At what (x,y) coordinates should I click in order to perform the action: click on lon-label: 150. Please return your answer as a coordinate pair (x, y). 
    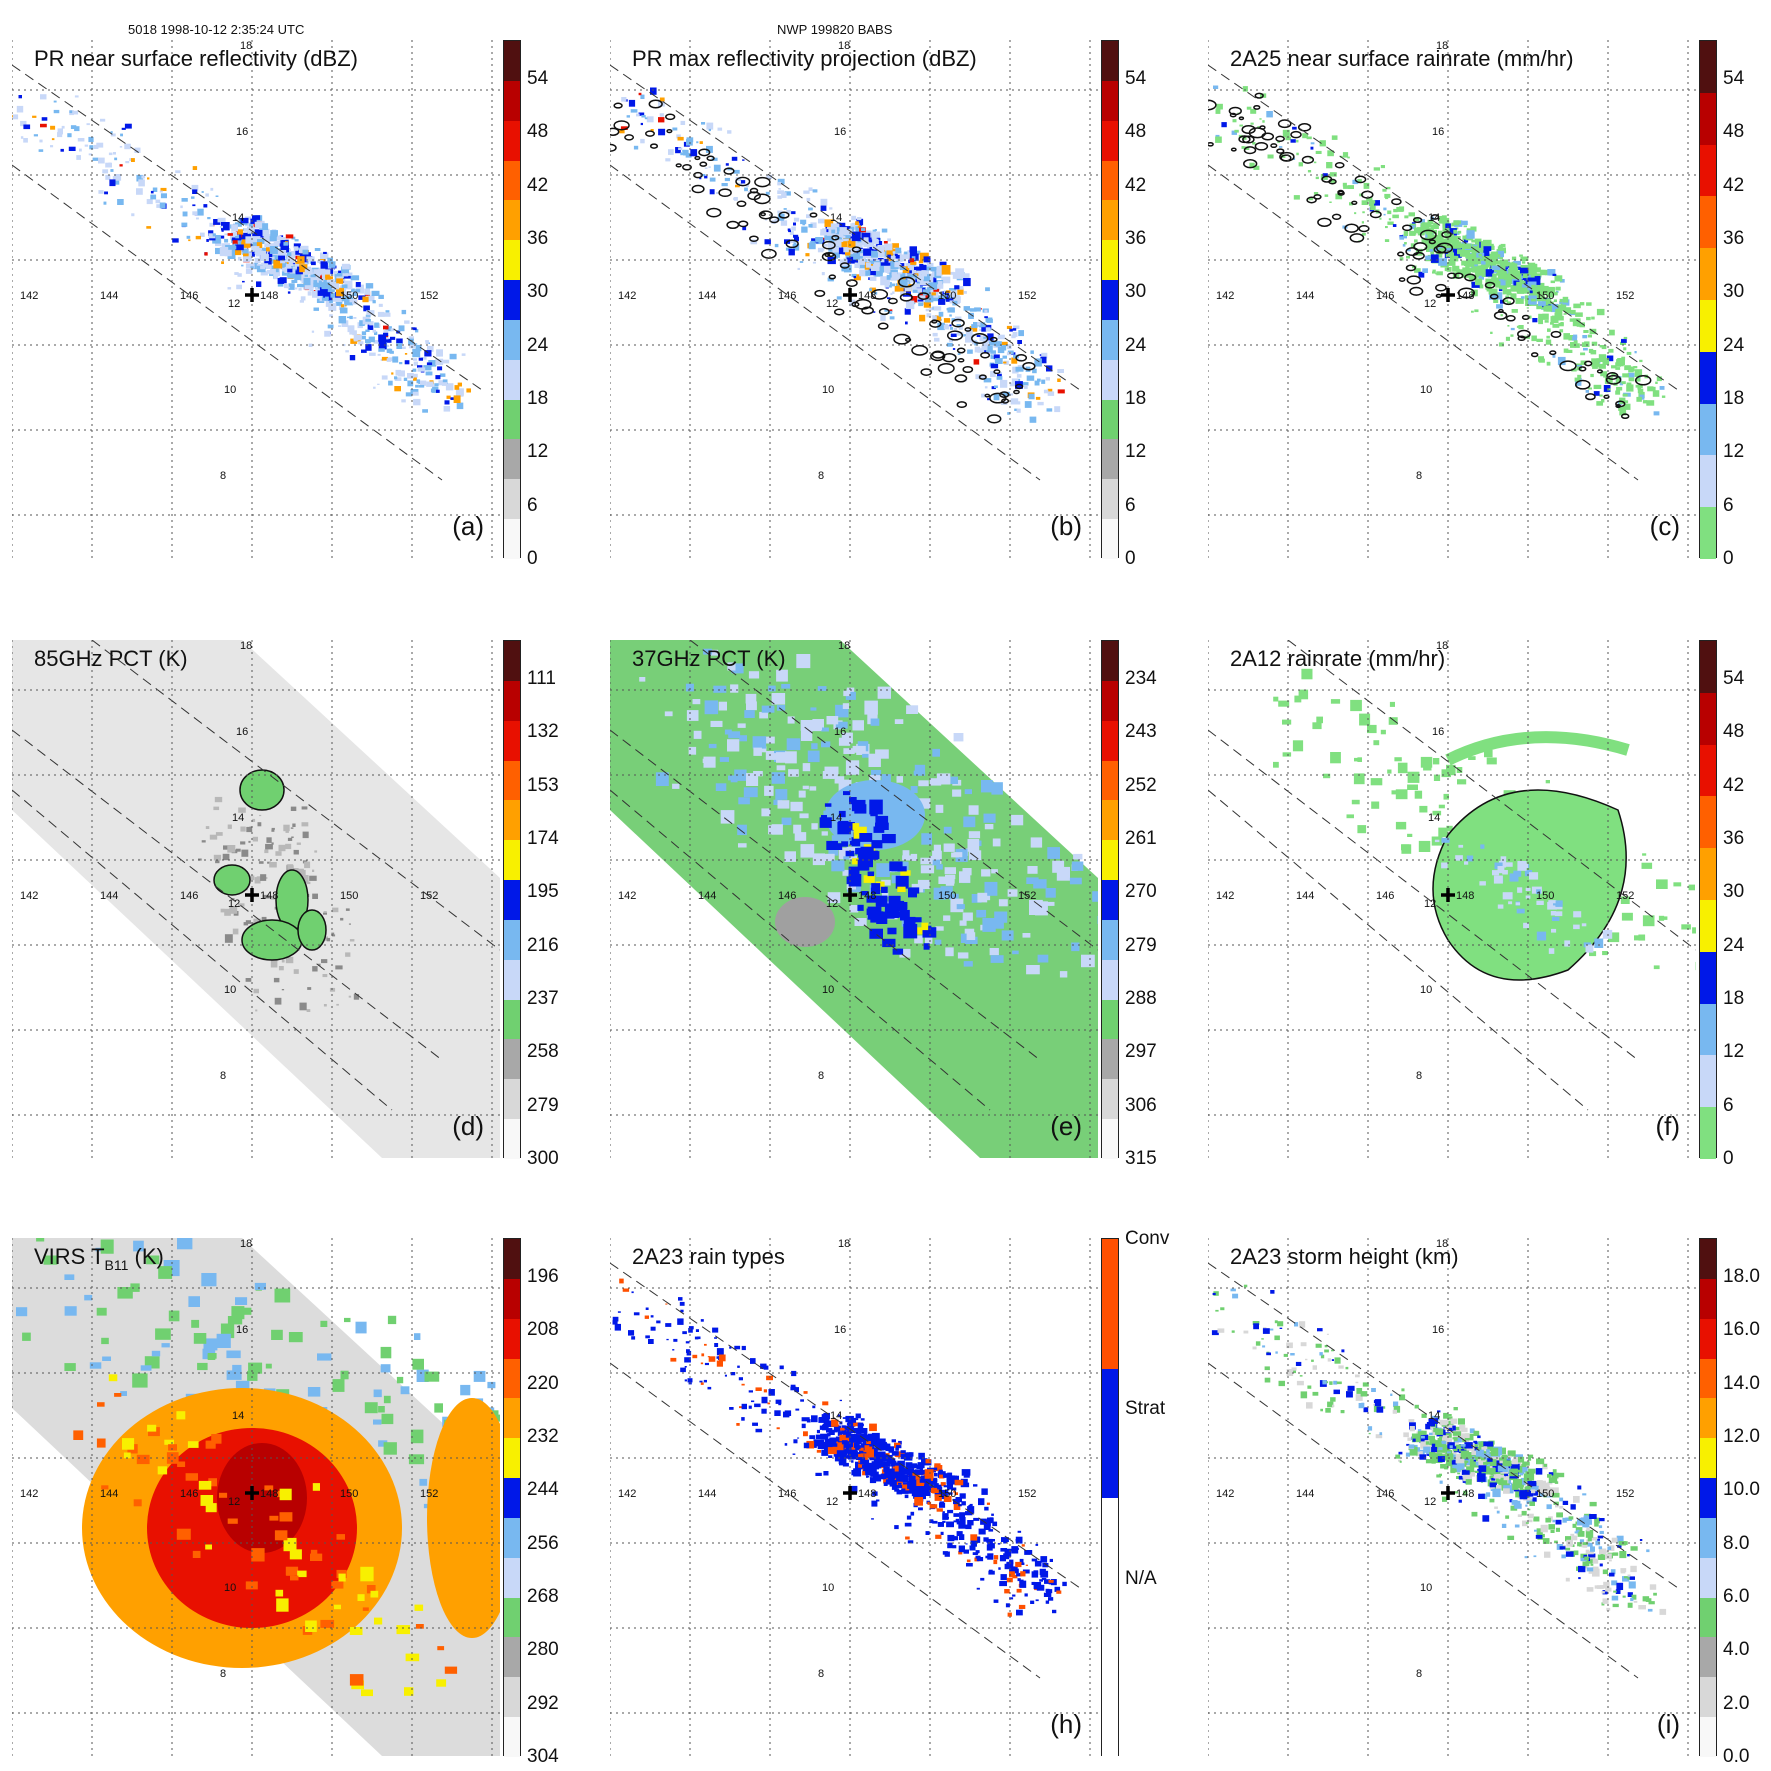
    Looking at the image, I should click on (947, 1494).